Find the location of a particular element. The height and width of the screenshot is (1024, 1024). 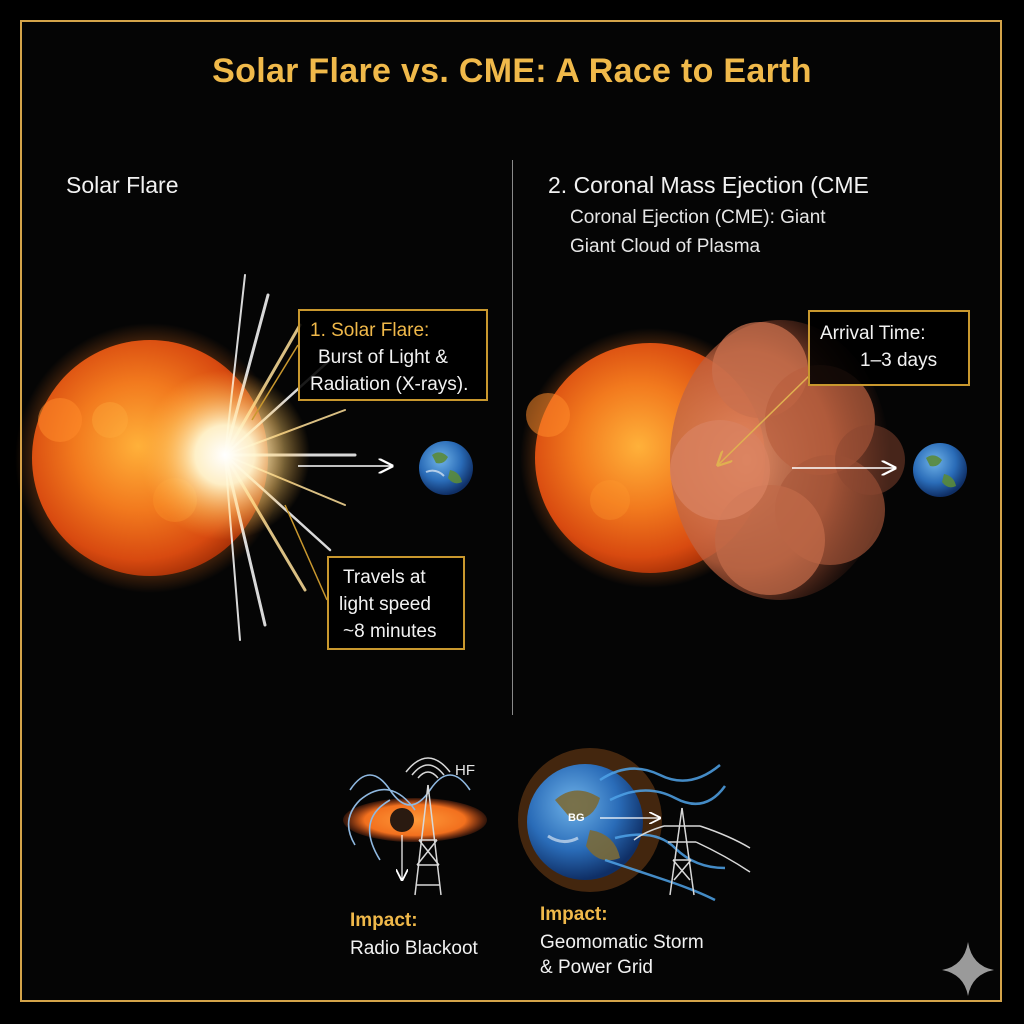

speed-callout-line-2: light speed is located at coordinates (385, 604).